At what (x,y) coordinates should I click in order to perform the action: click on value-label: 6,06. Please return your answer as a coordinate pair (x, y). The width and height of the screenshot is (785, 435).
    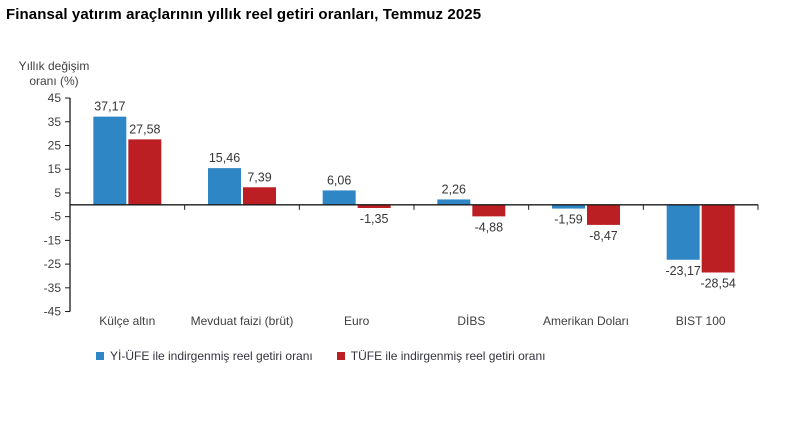
    Looking at the image, I should click on (339, 180).